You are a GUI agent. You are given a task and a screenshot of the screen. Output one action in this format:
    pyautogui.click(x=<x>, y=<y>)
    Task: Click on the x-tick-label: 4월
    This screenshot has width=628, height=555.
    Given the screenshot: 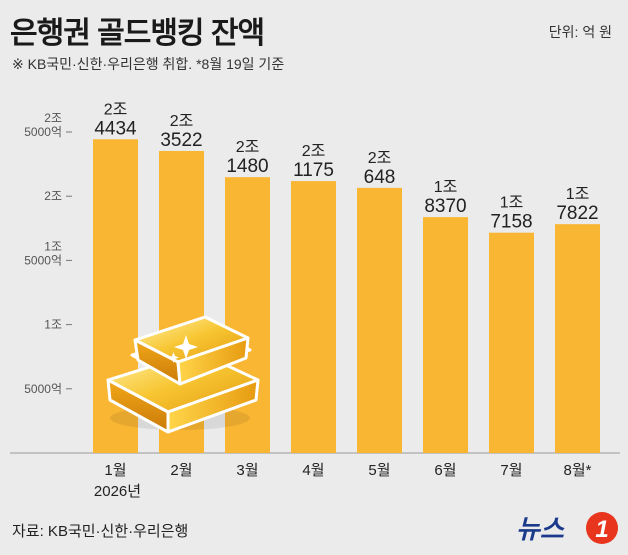 What is the action you would take?
    pyautogui.click(x=313, y=470)
    